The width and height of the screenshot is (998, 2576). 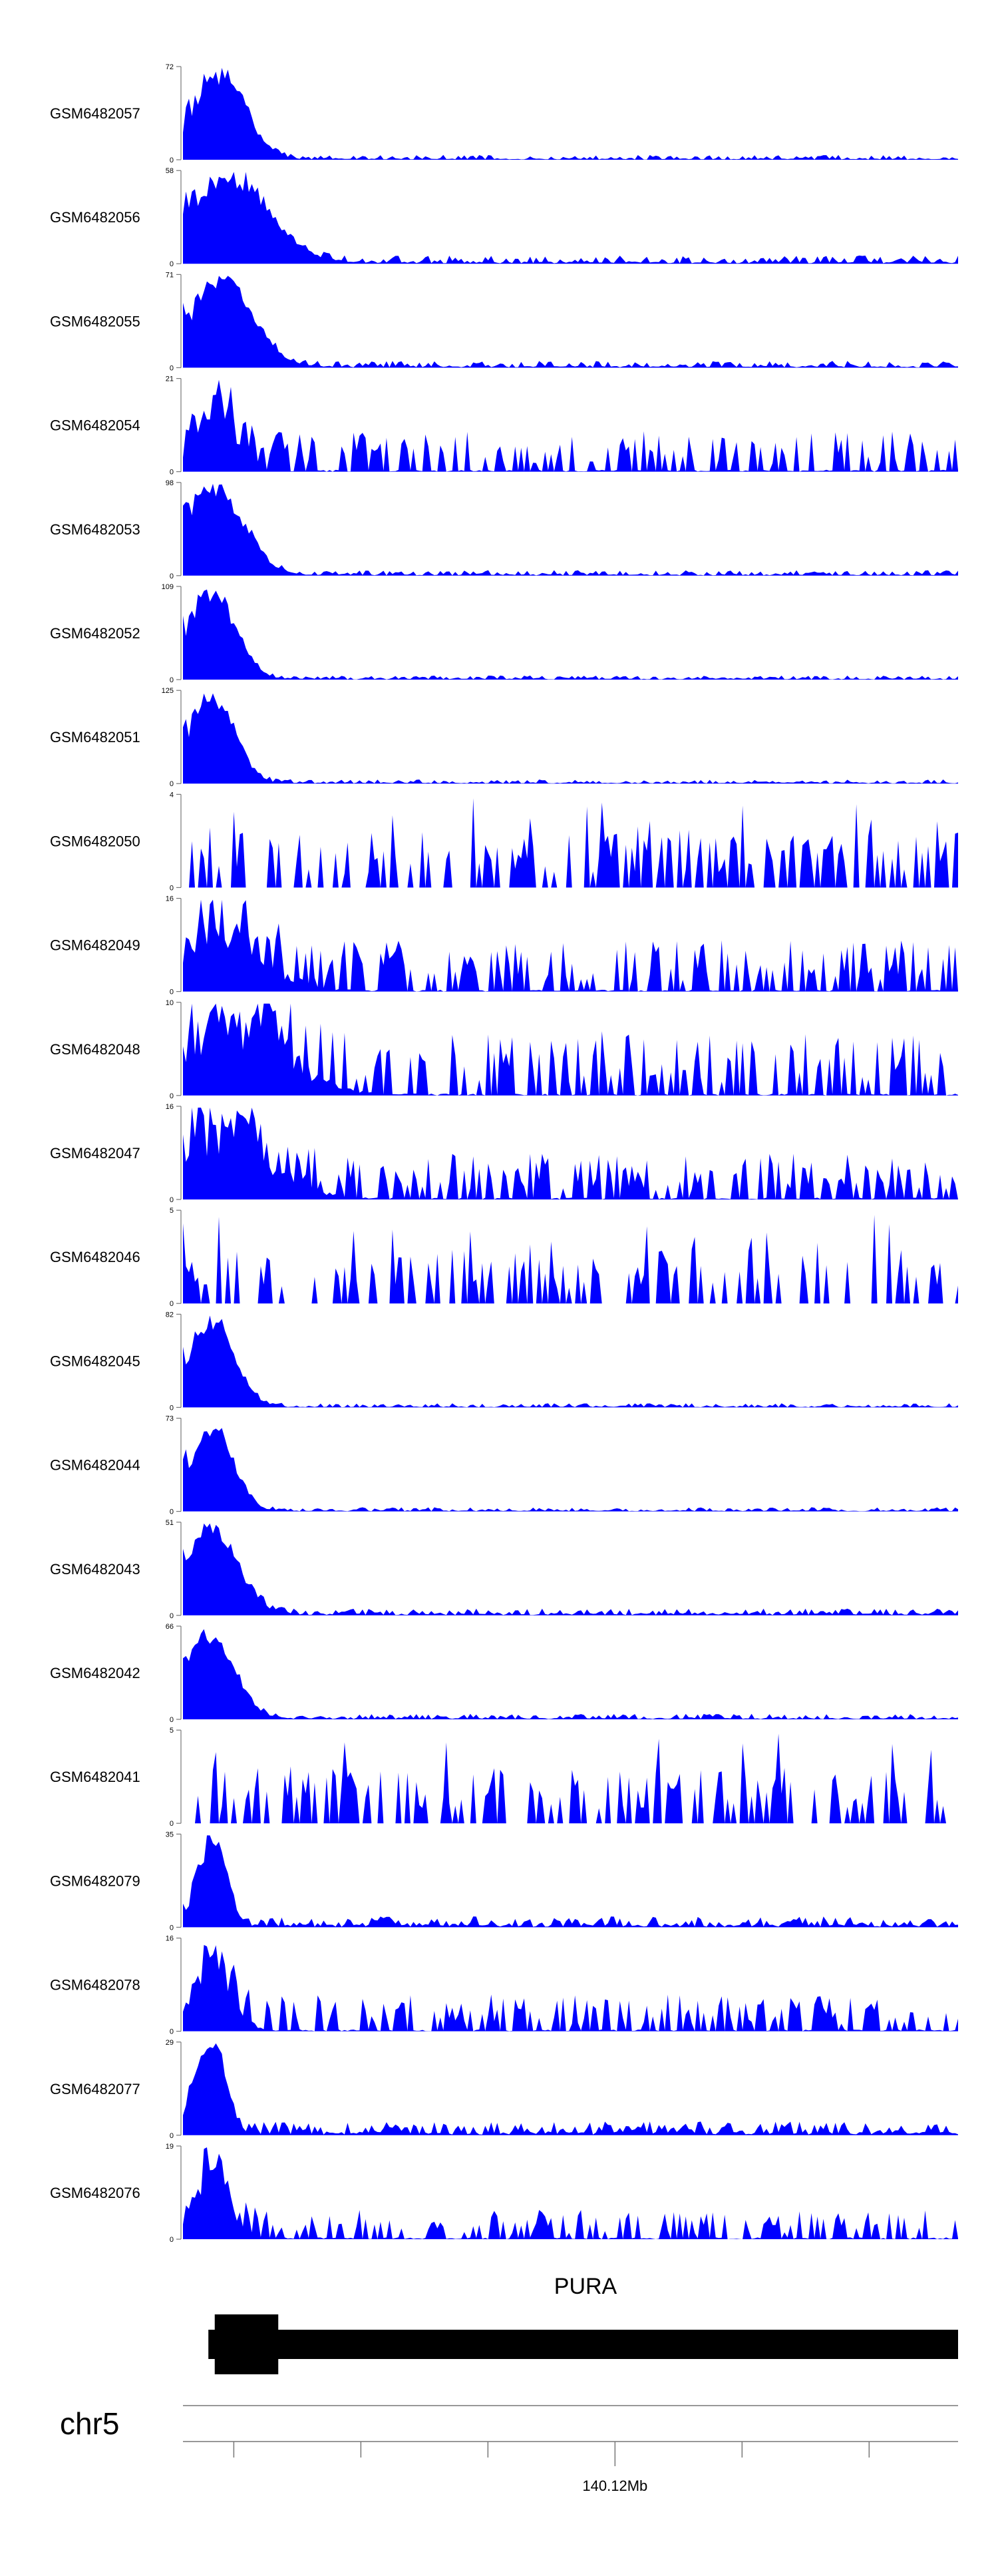 I want to click on track-GSM6482056: GSM6482056 58 0, so click(x=504, y=217).